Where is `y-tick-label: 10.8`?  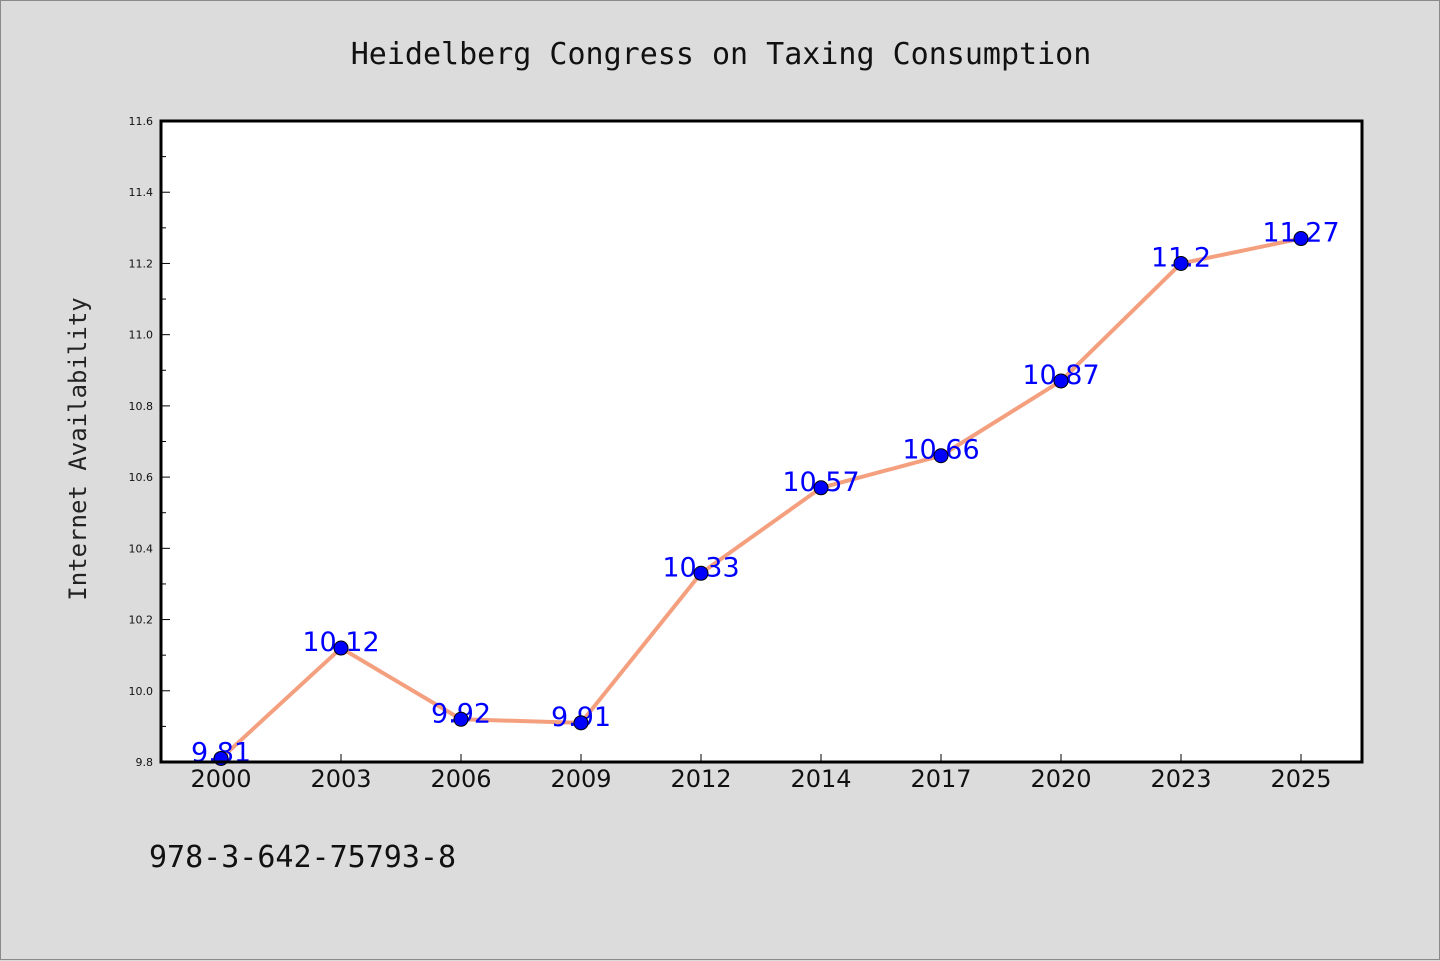 y-tick-label: 10.8 is located at coordinates (141, 406).